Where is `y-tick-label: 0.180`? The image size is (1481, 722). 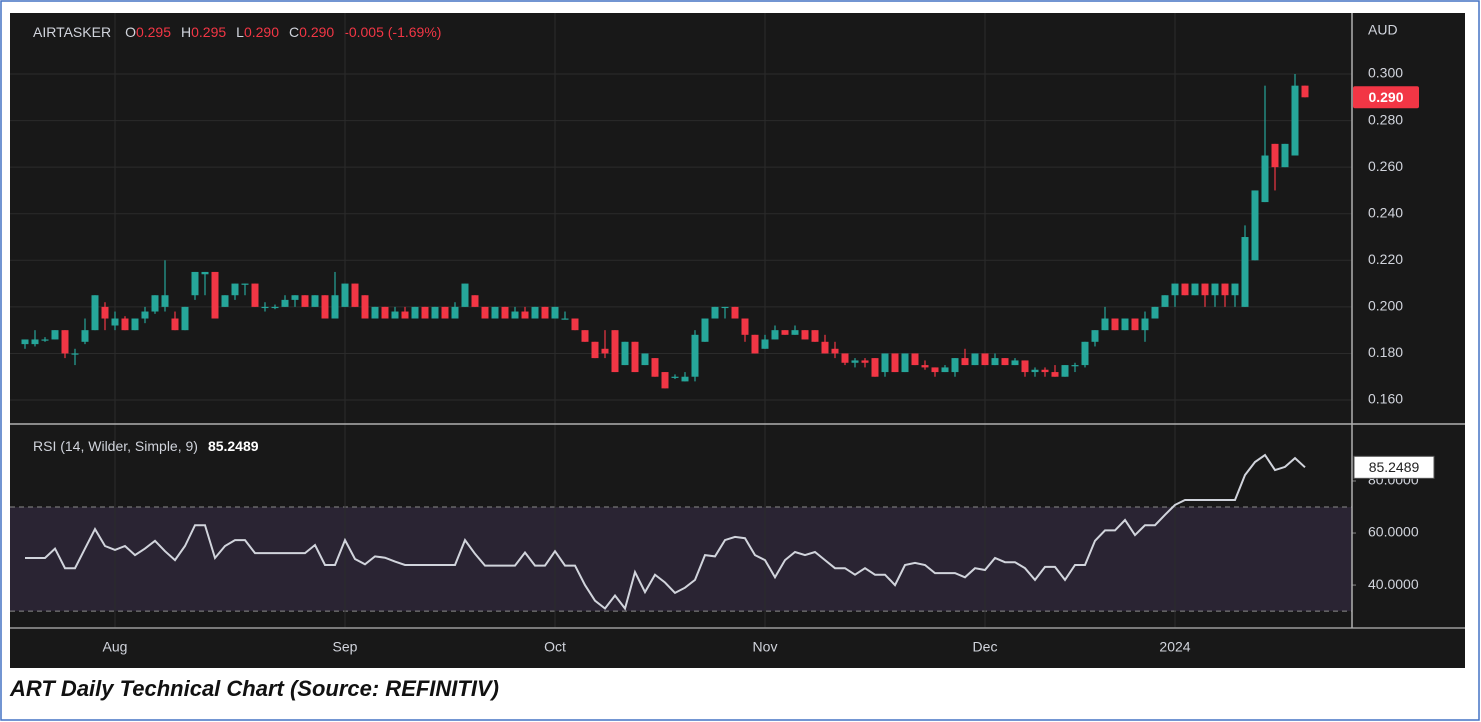
y-tick-label: 0.180 is located at coordinates (1385, 352).